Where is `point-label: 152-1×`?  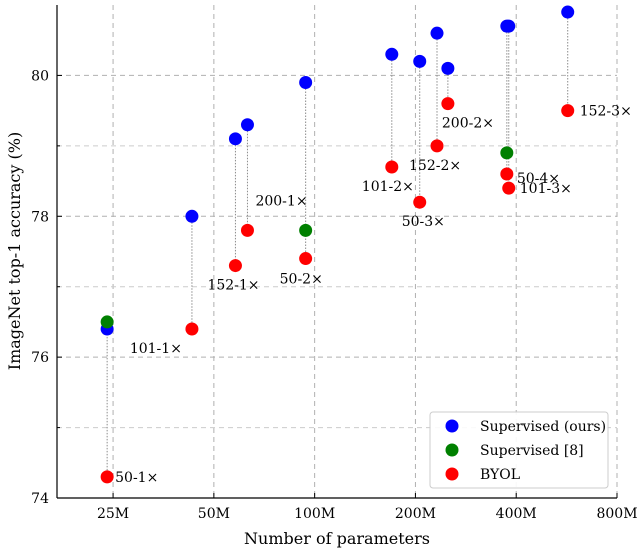
point-label: 152-1× is located at coordinates (233, 286).